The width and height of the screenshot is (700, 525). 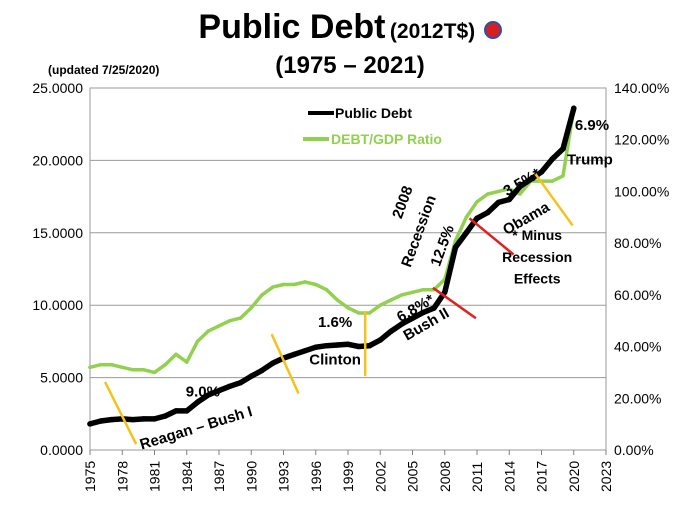 What do you see at coordinates (292, 27) in the screenshot?
I see `chart-title: Public Debt` at bounding box center [292, 27].